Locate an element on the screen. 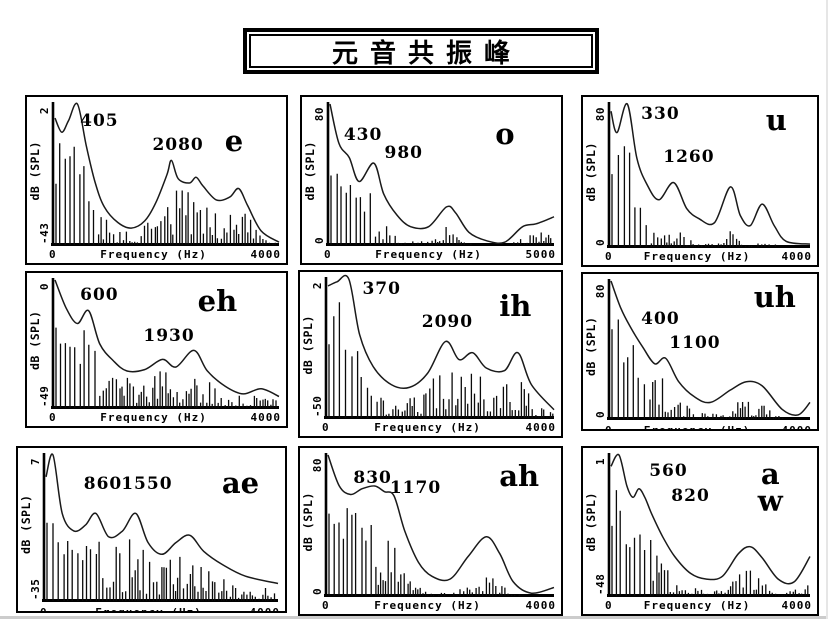 This screenshot has height=619, width=828. formant-annotation: 430 is located at coordinates (363, 135).